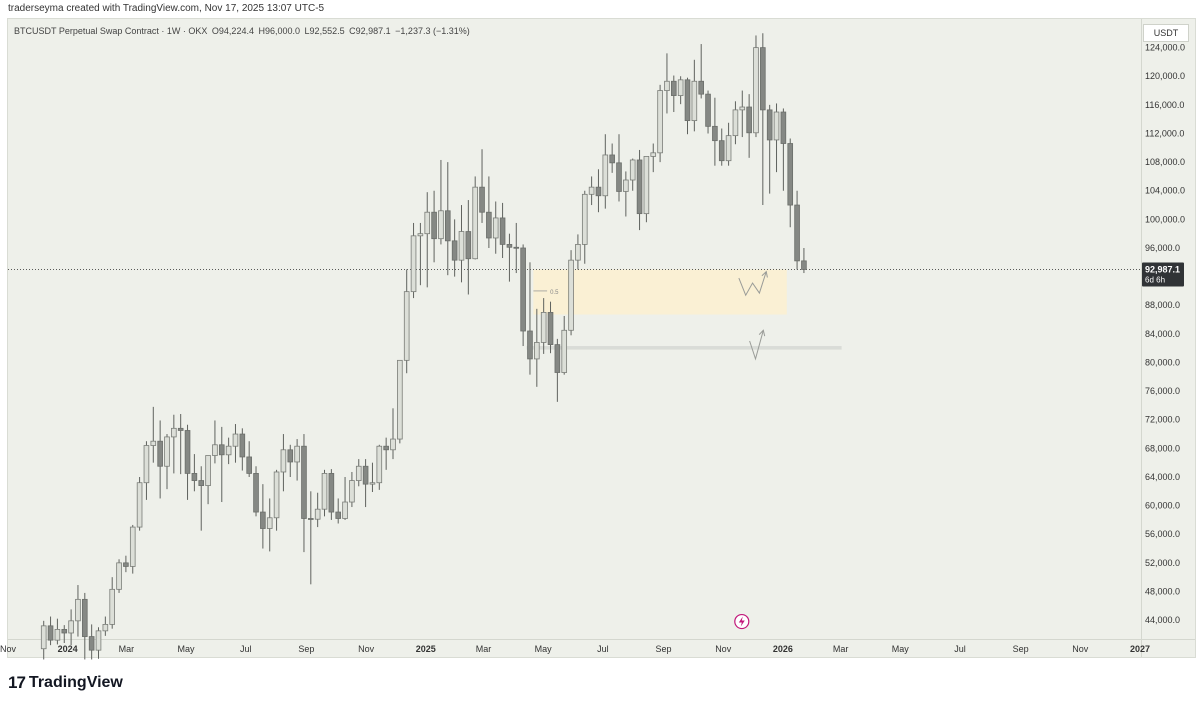  I want to click on y-tick-label: 120,000.0, so click(1165, 76).